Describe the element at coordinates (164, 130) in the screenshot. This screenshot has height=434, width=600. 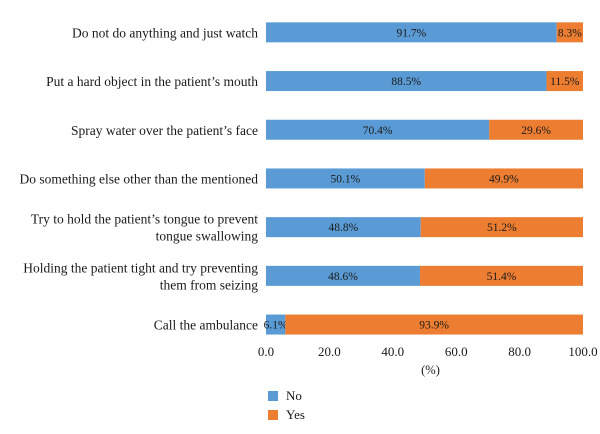
I see `category-label-2: Spray water over the patient’s face` at that location.